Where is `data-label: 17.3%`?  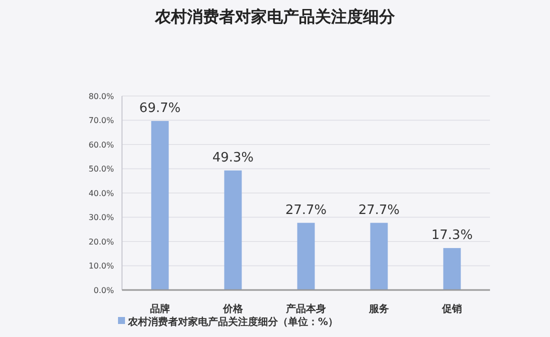 data-label: 17.3% is located at coordinates (452, 236).